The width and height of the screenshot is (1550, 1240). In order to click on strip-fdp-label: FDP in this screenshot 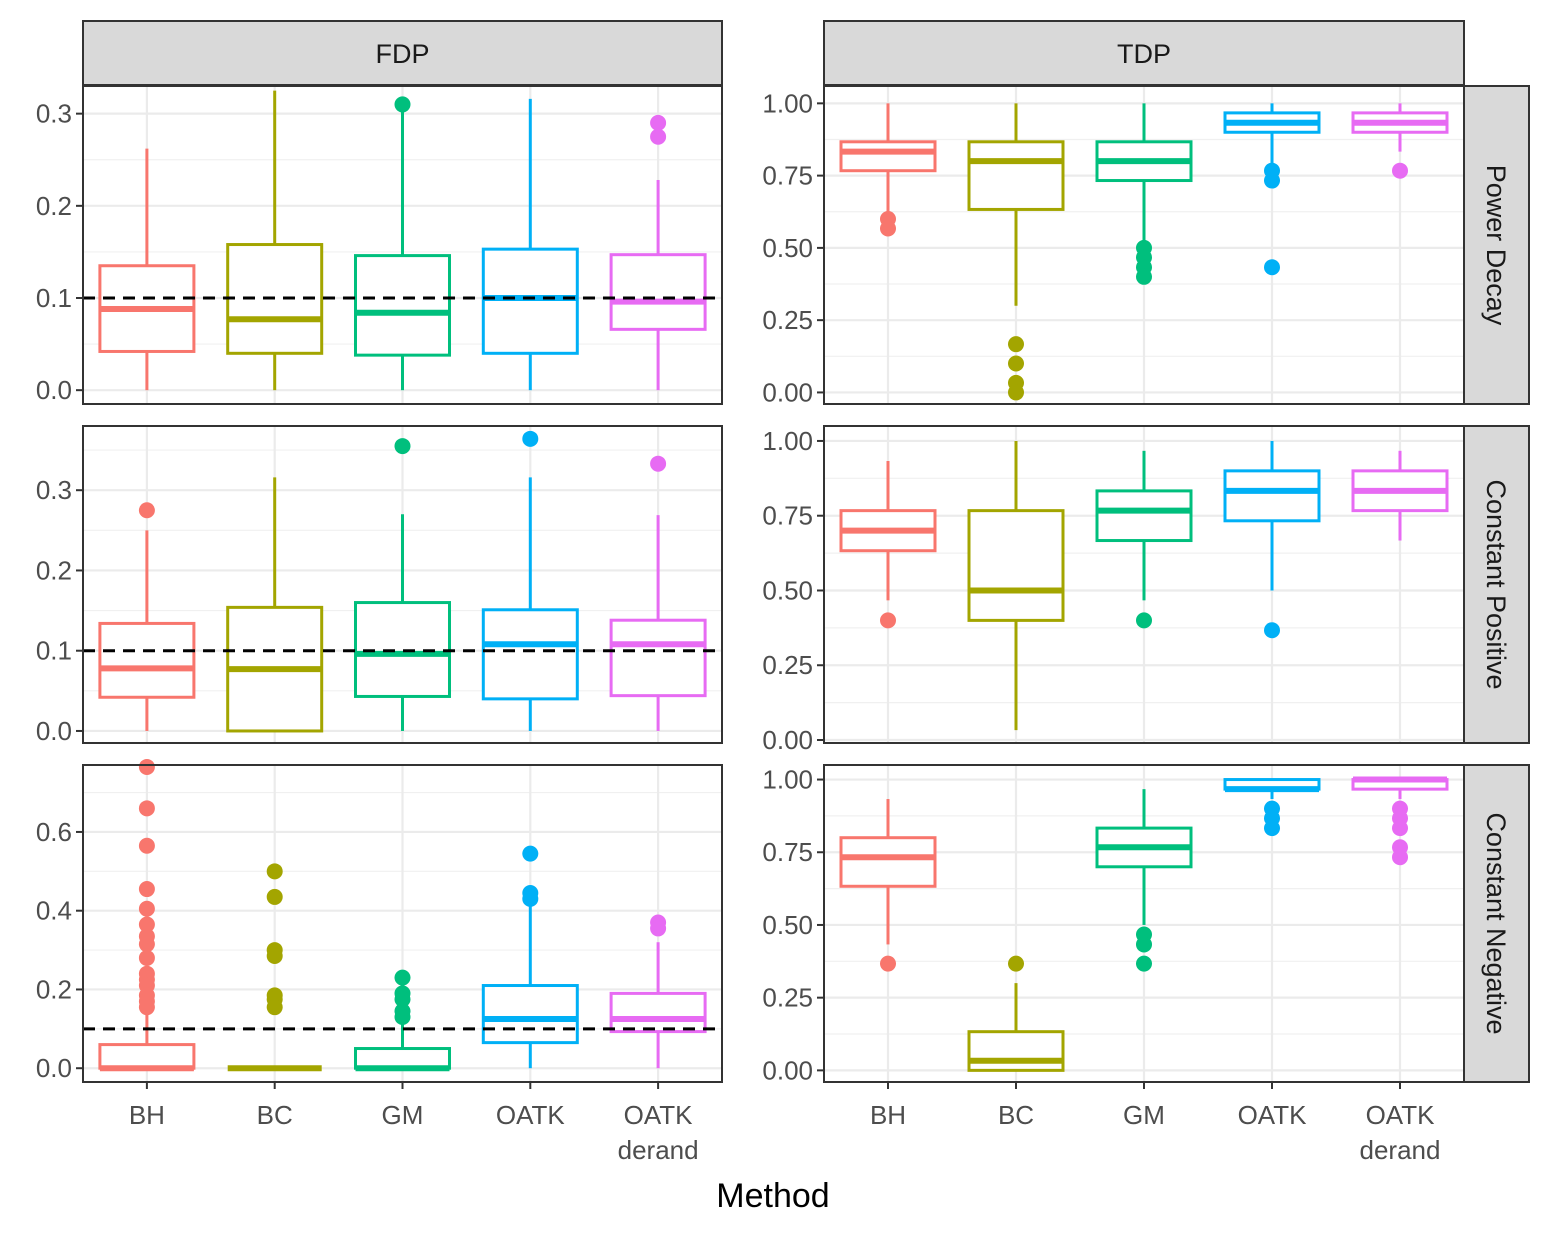, I will do `click(403, 54)`.